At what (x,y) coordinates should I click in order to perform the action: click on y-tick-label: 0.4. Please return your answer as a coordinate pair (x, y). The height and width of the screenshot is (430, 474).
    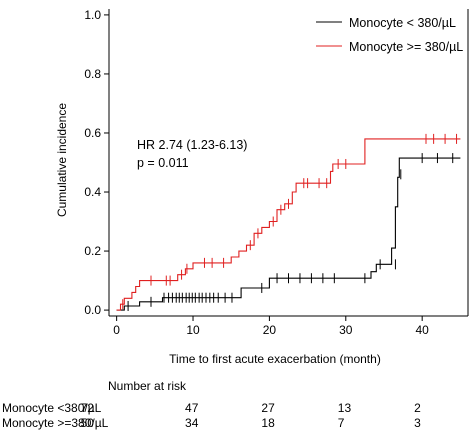
    Looking at the image, I should click on (92, 192).